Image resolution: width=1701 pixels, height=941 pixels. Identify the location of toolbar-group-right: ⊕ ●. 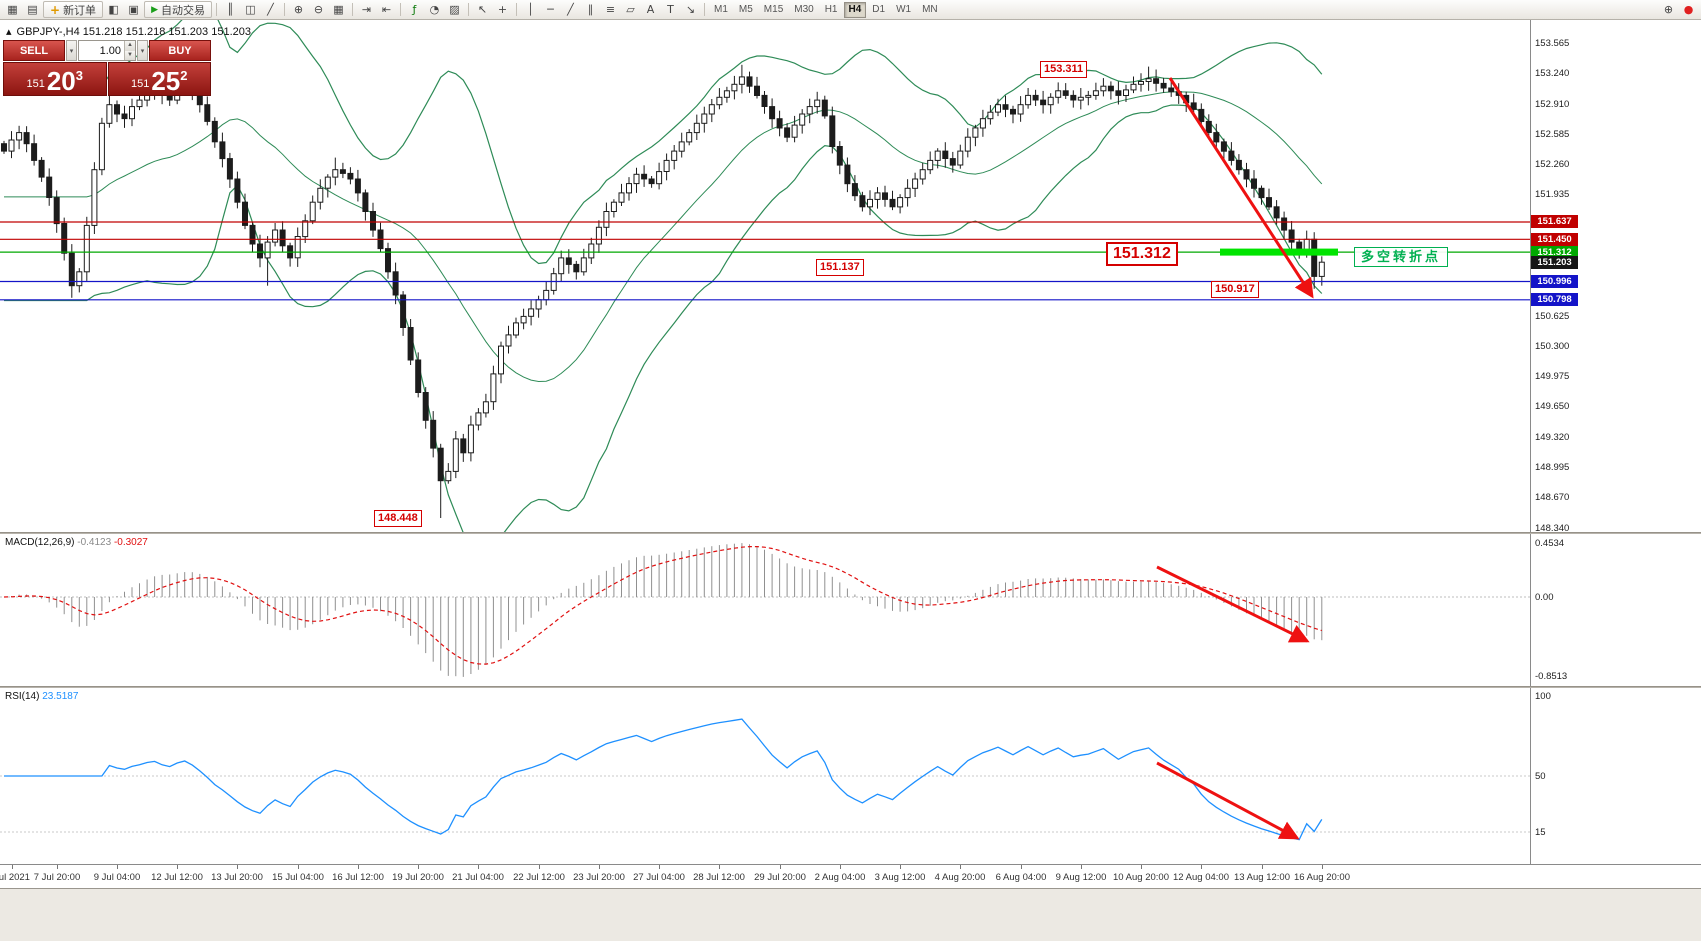
(1678, 9).